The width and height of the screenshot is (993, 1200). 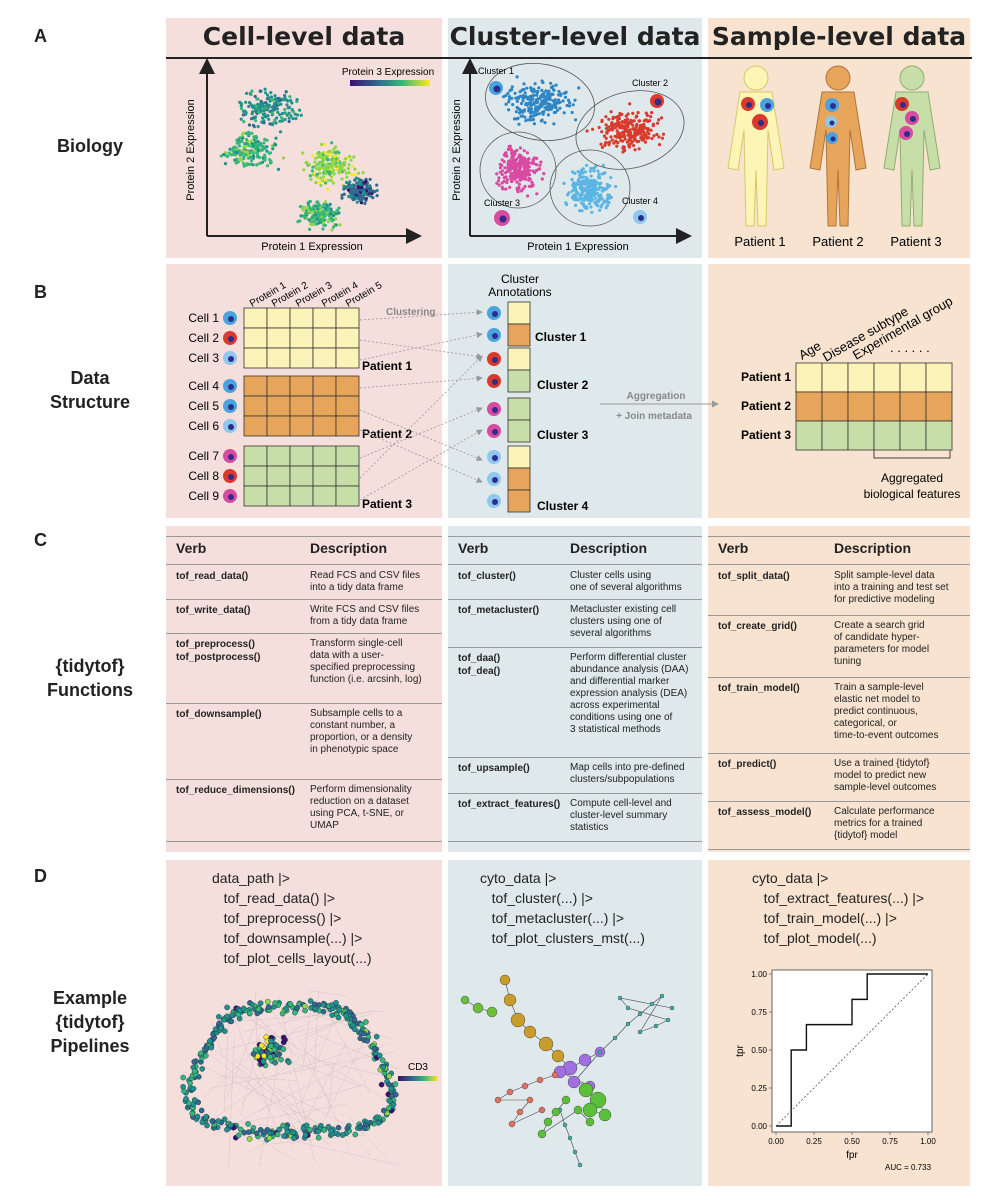 I want to click on function-verb: tof_split_data(), so click(x=754, y=576).